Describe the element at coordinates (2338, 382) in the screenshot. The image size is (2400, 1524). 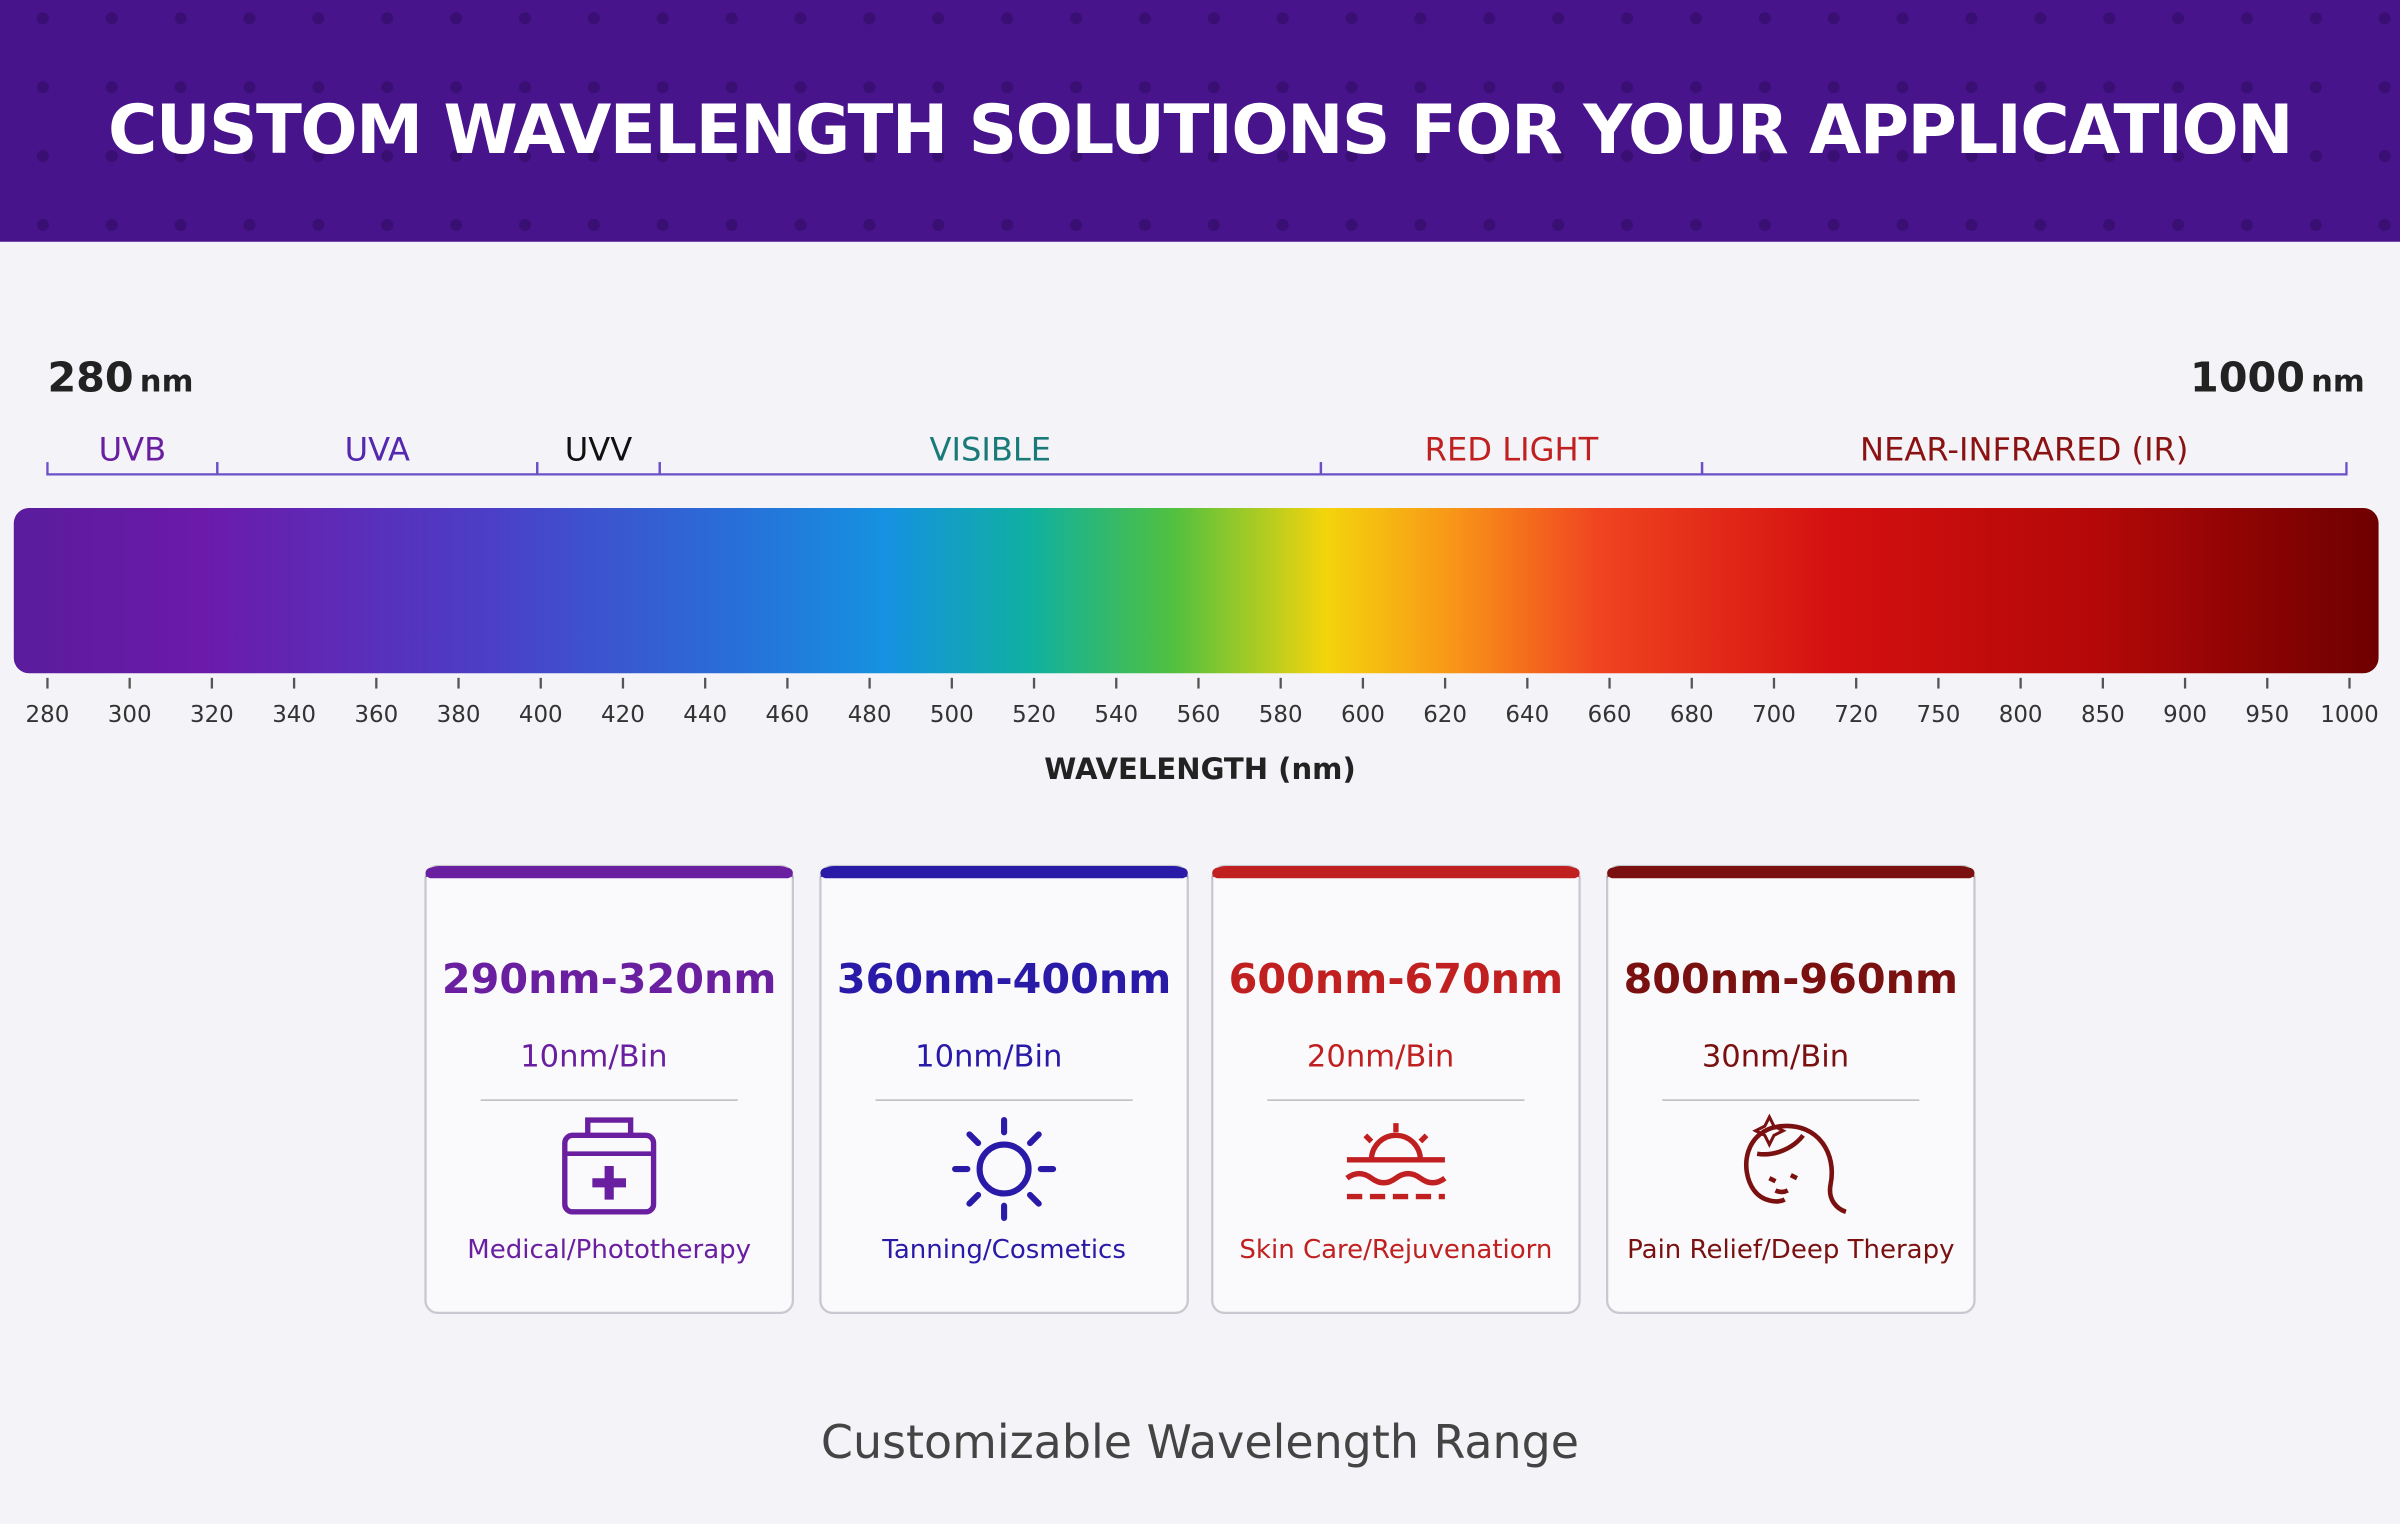
I see `end-unit: nm` at that location.